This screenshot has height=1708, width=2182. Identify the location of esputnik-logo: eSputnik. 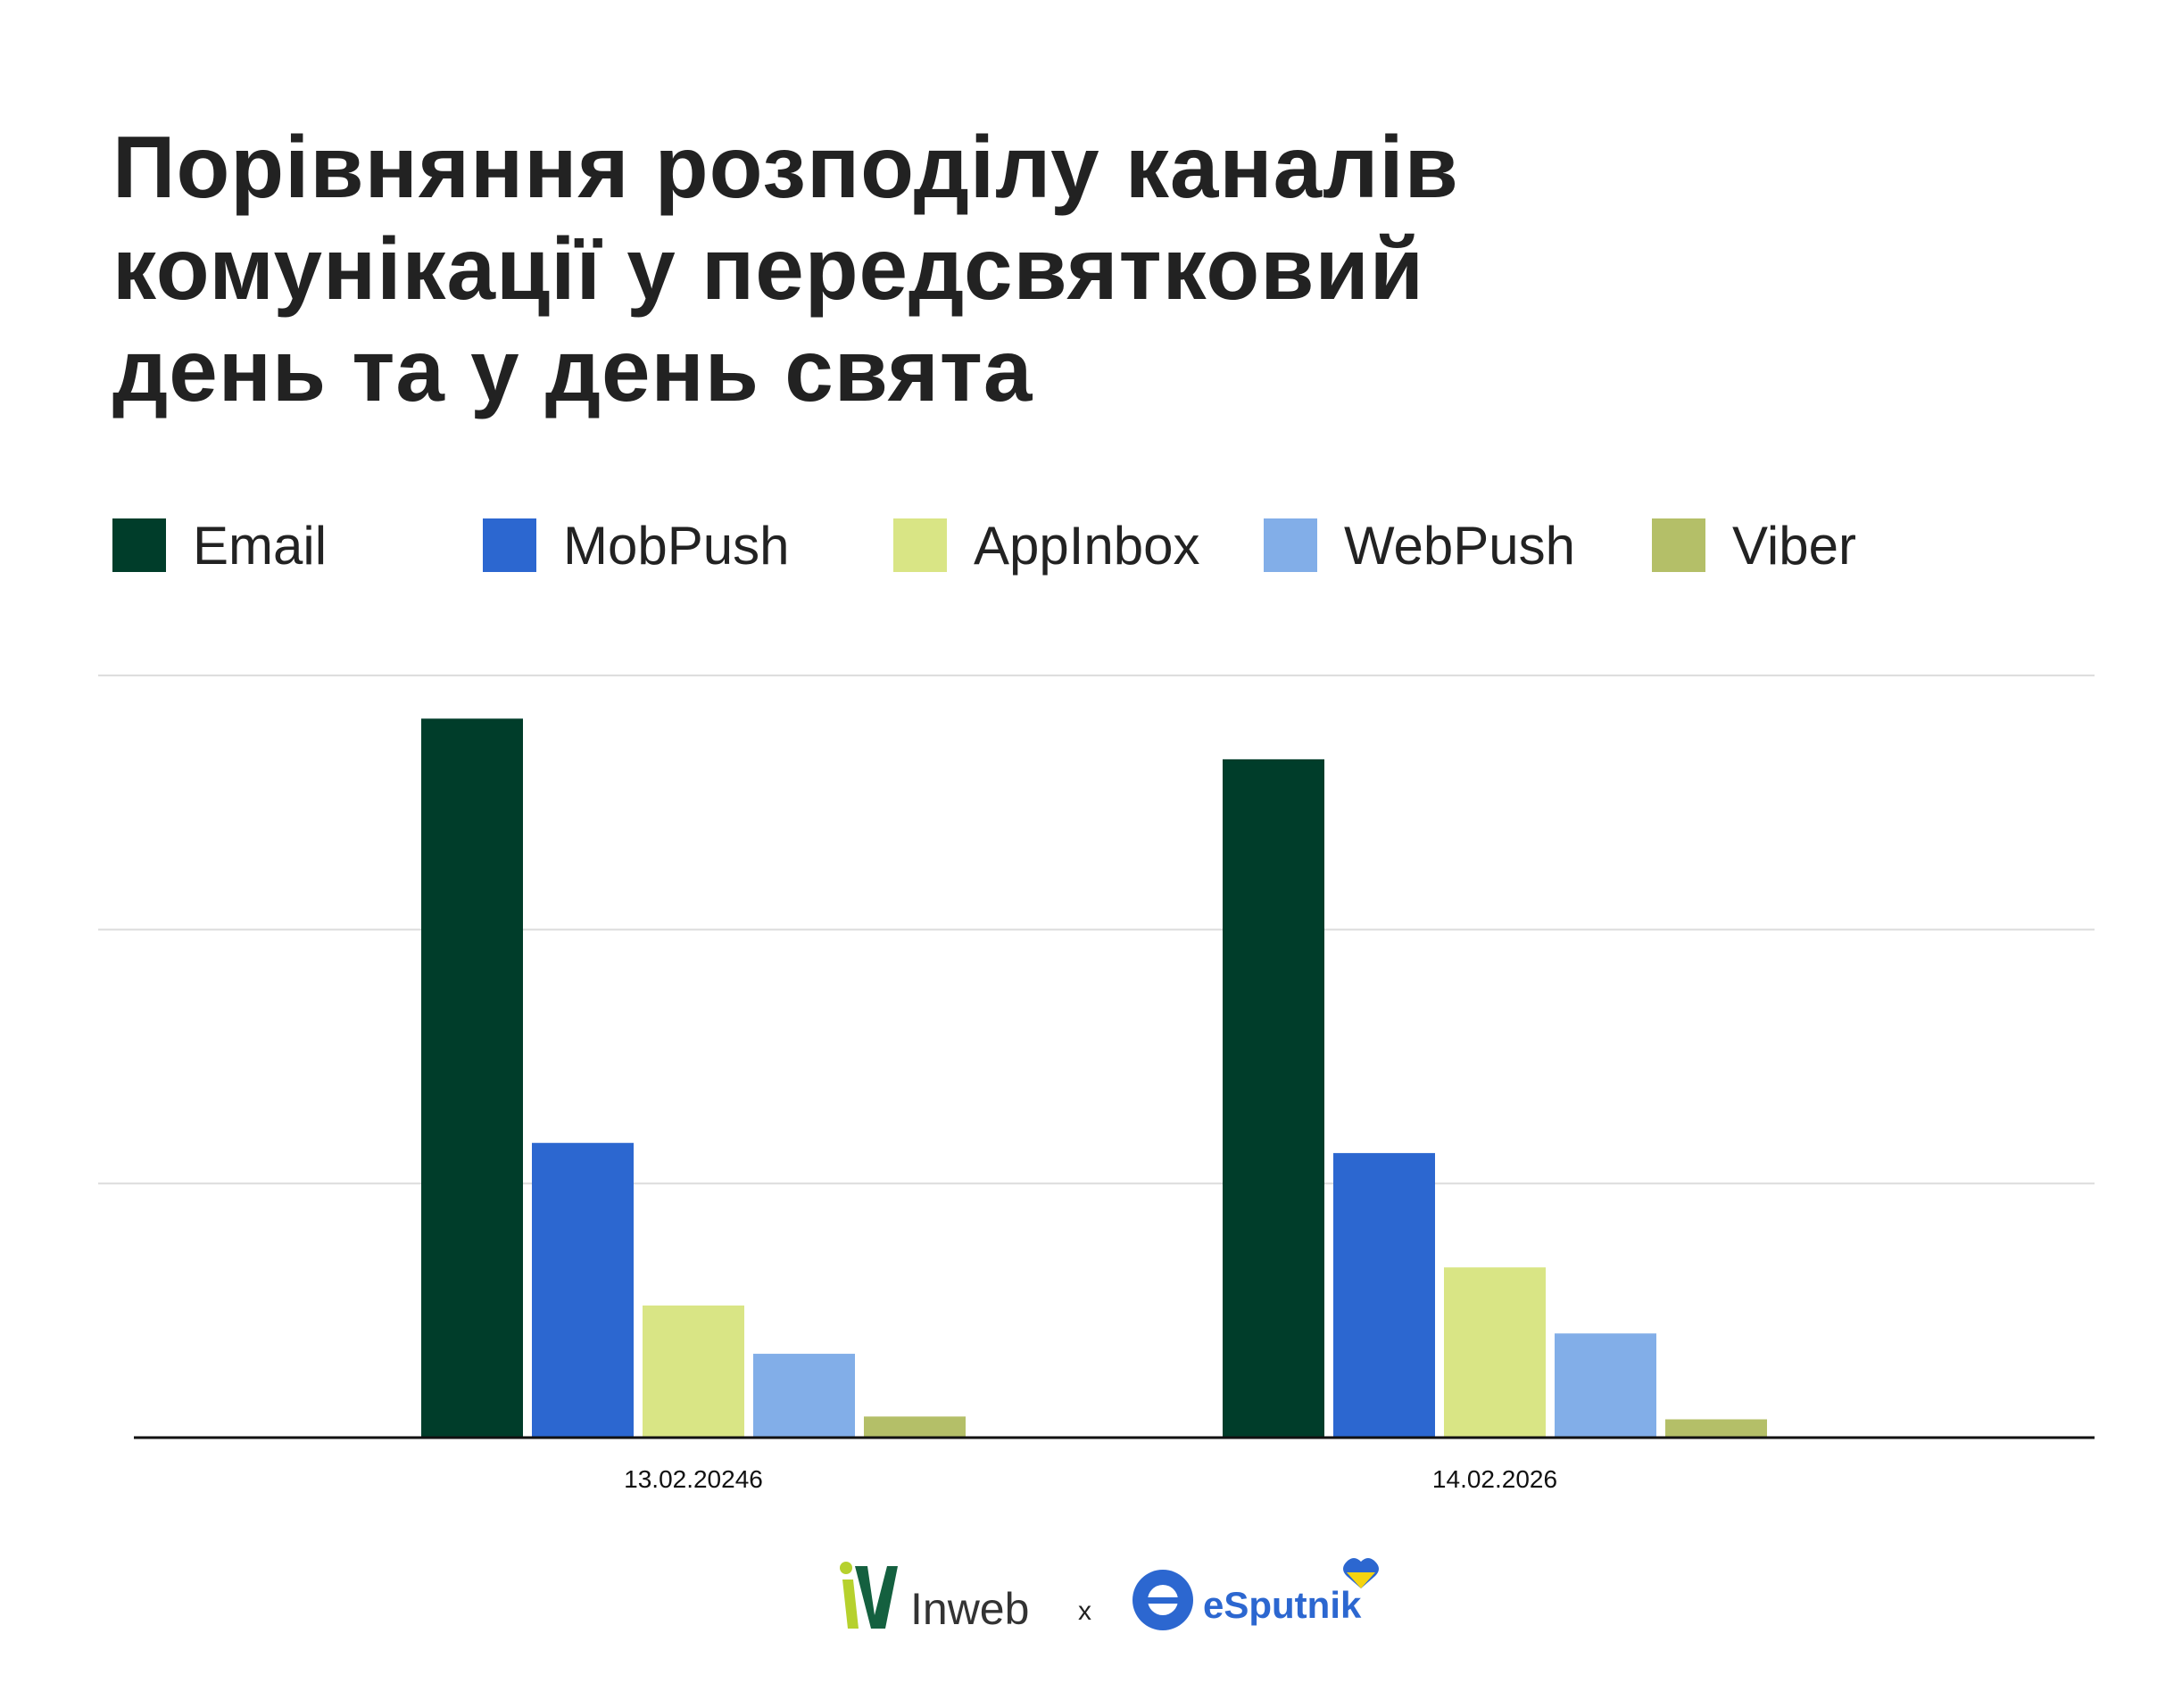
(1255, 1594).